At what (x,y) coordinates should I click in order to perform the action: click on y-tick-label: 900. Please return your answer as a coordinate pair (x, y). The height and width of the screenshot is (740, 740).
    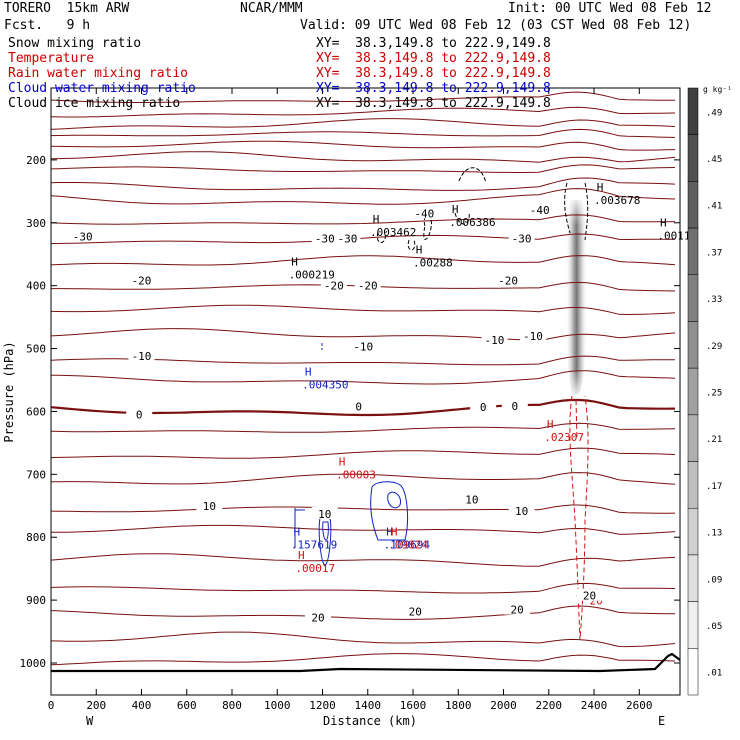
    Looking at the image, I should click on (36, 600).